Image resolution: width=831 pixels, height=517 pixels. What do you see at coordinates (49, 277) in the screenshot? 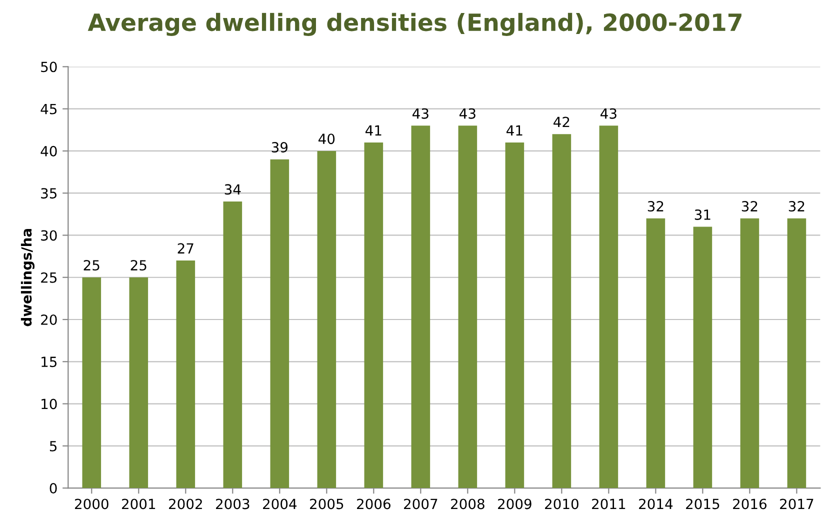
I see `y-tick-label: 25` at bounding box center [49, 277].